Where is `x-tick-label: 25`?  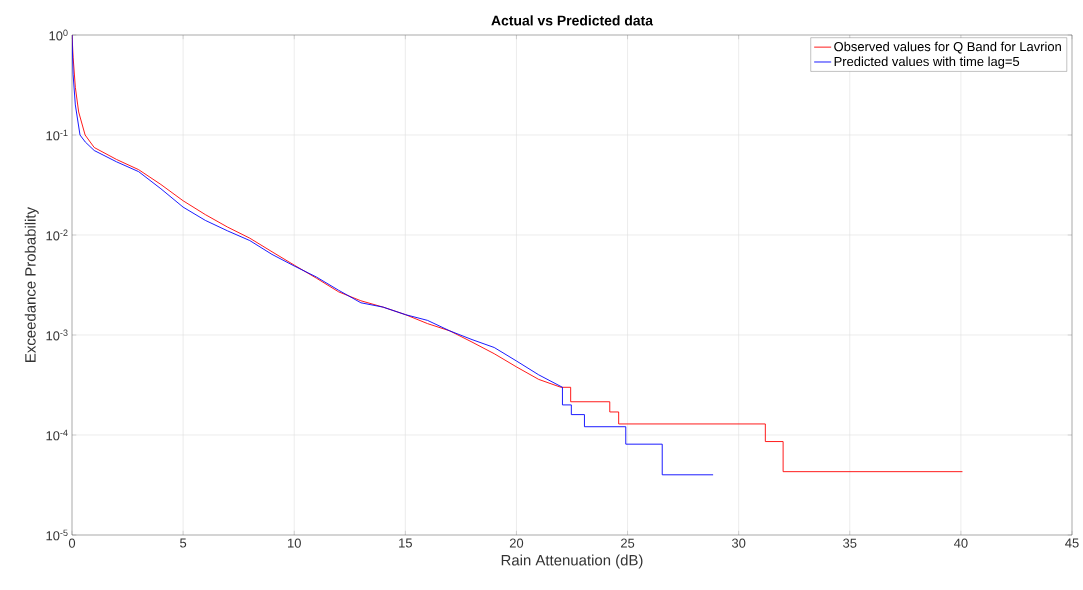 x-tick-label: 25 is located at coordinates (628, 543).